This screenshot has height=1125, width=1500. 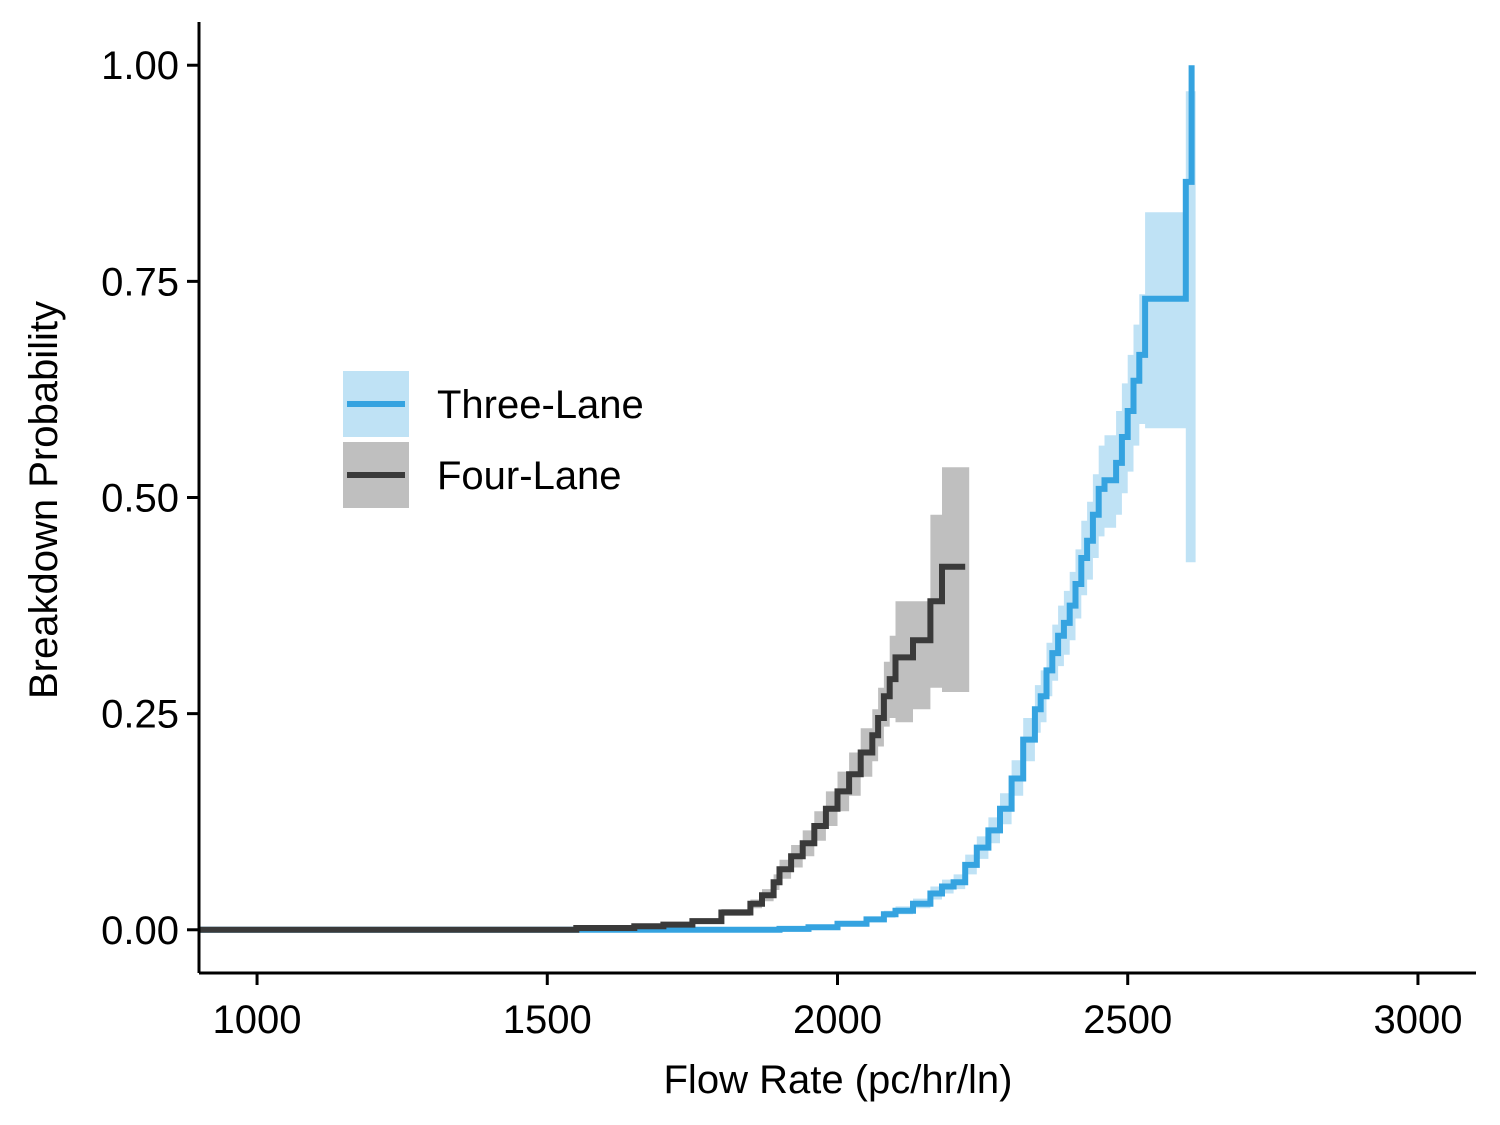 I want to click on x-tick-label: 2000, so click(x=837, y=1020).